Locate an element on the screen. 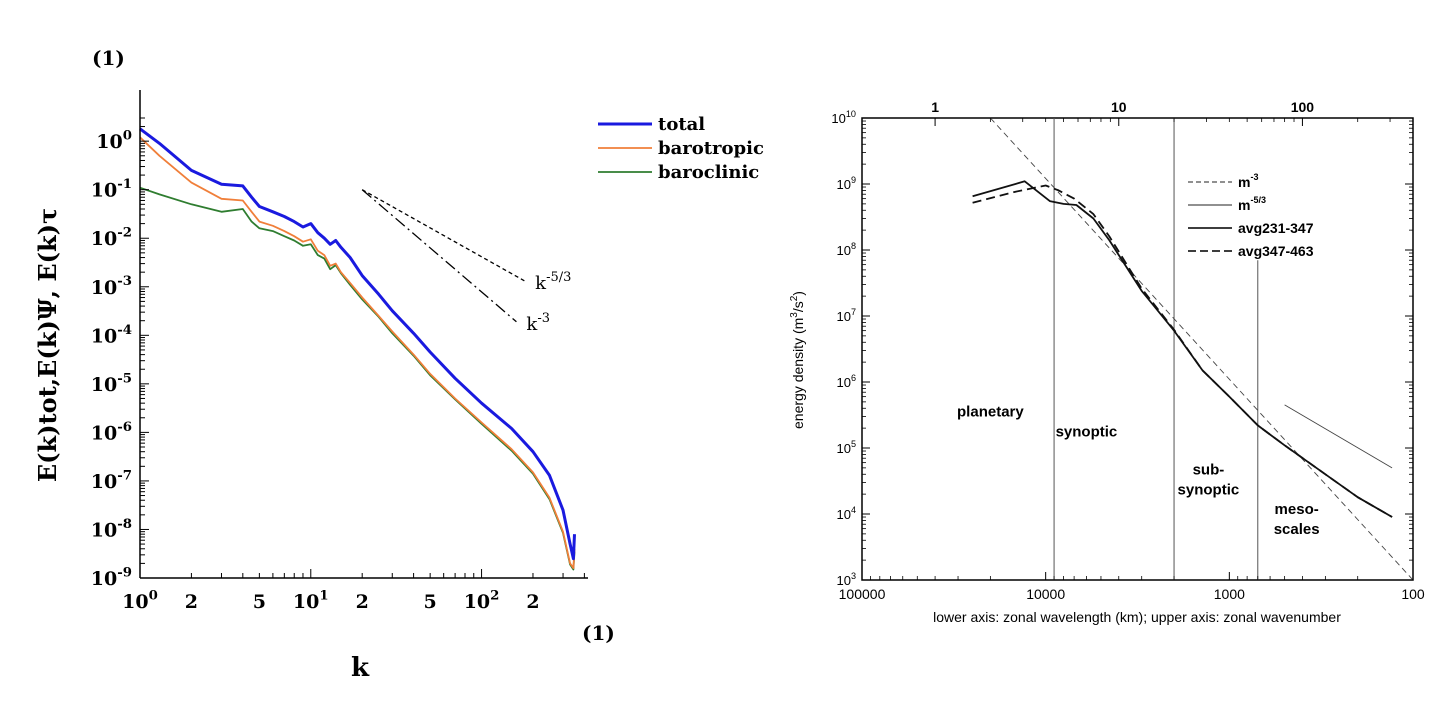  left-y-tick-label-4: 10⁻⁴ is located at coordinates (111, 335).